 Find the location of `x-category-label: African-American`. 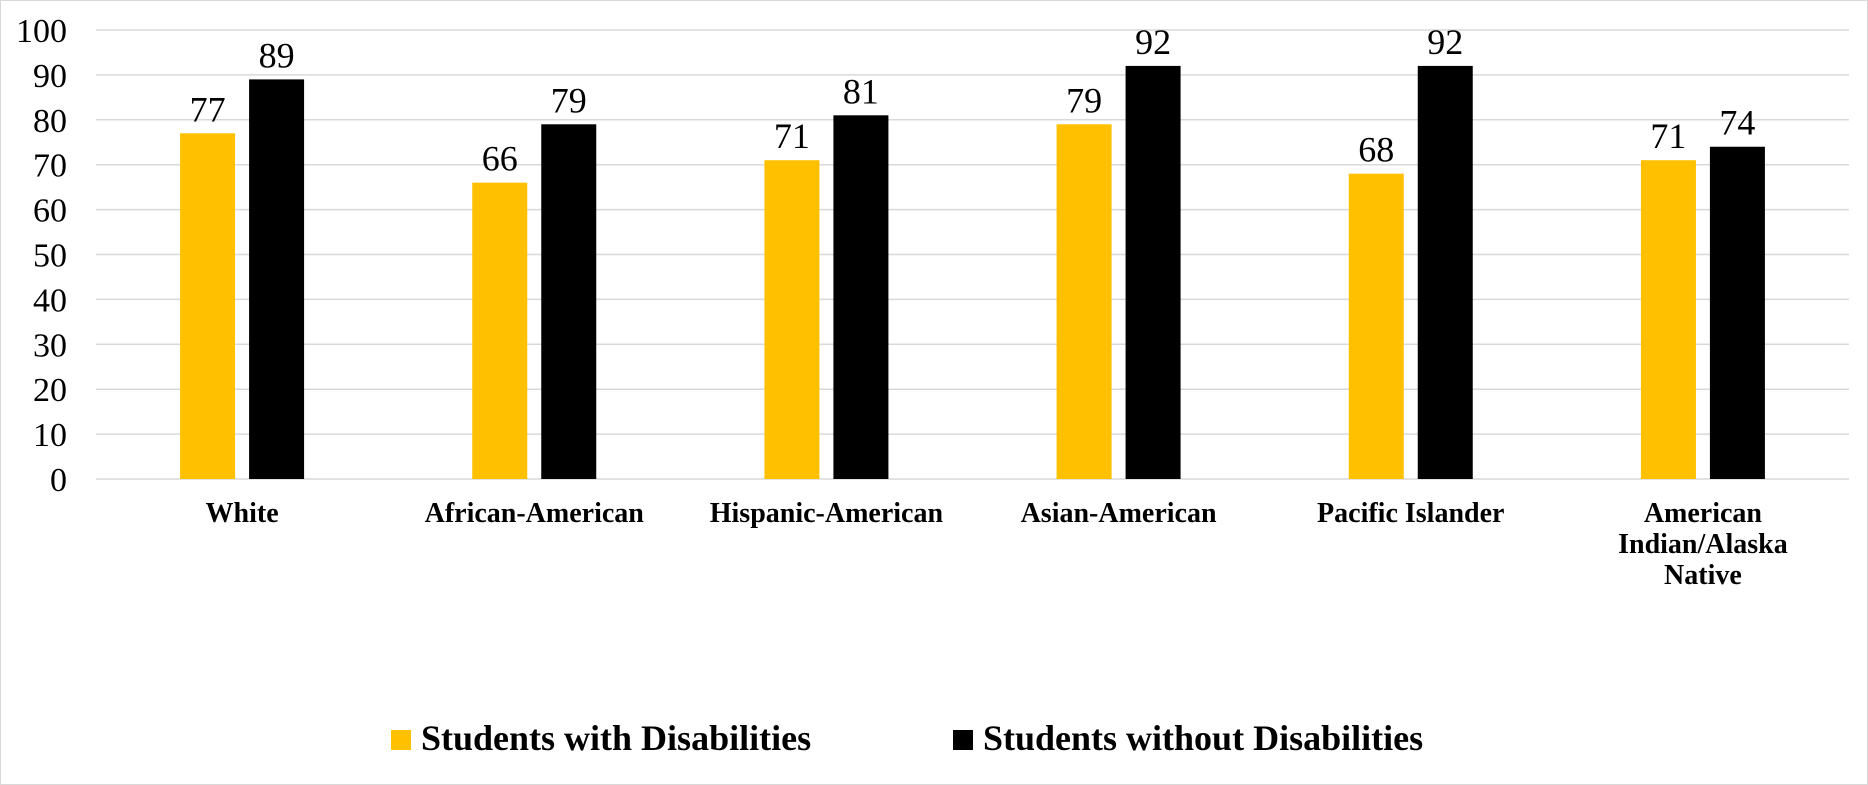

x-category-label: African-American is located at coordinates (535, 513).